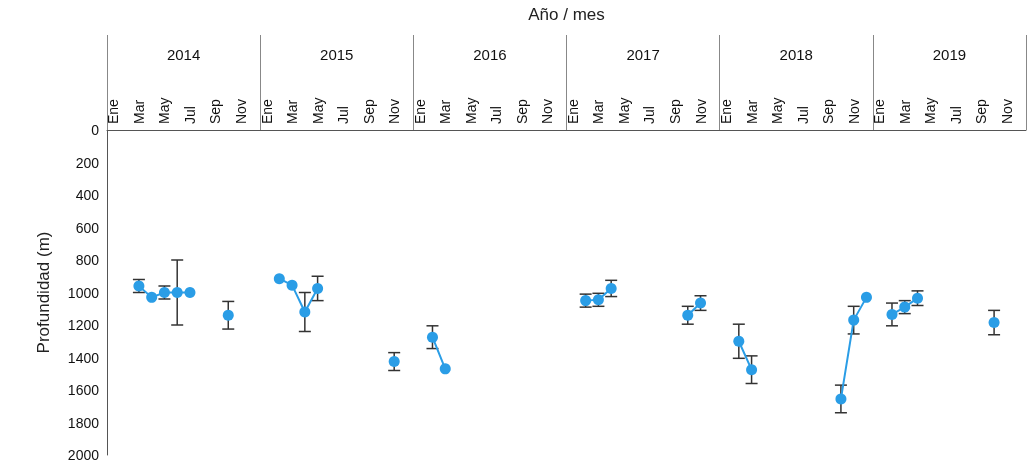 The height and width of the screenshot is (468, 1028). Describe the element at coordinates (183, 54) in the screenshot. I see `text: 2014` at that location.